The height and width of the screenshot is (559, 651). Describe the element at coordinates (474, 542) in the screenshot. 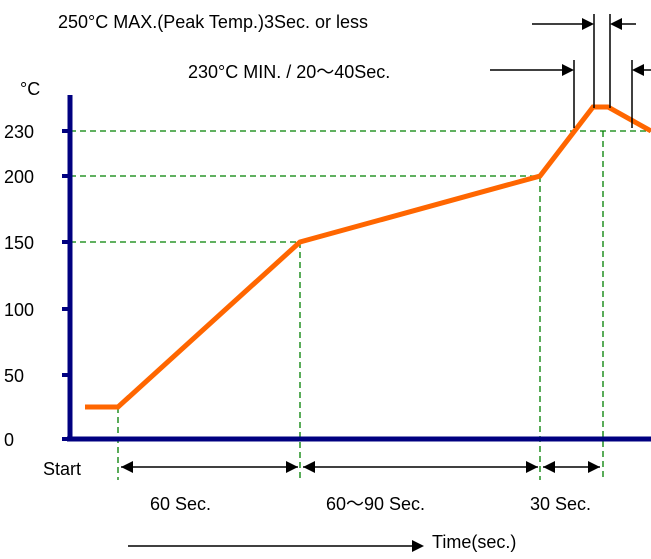

I see `x-axis-label: Time(sec.)` at that location.